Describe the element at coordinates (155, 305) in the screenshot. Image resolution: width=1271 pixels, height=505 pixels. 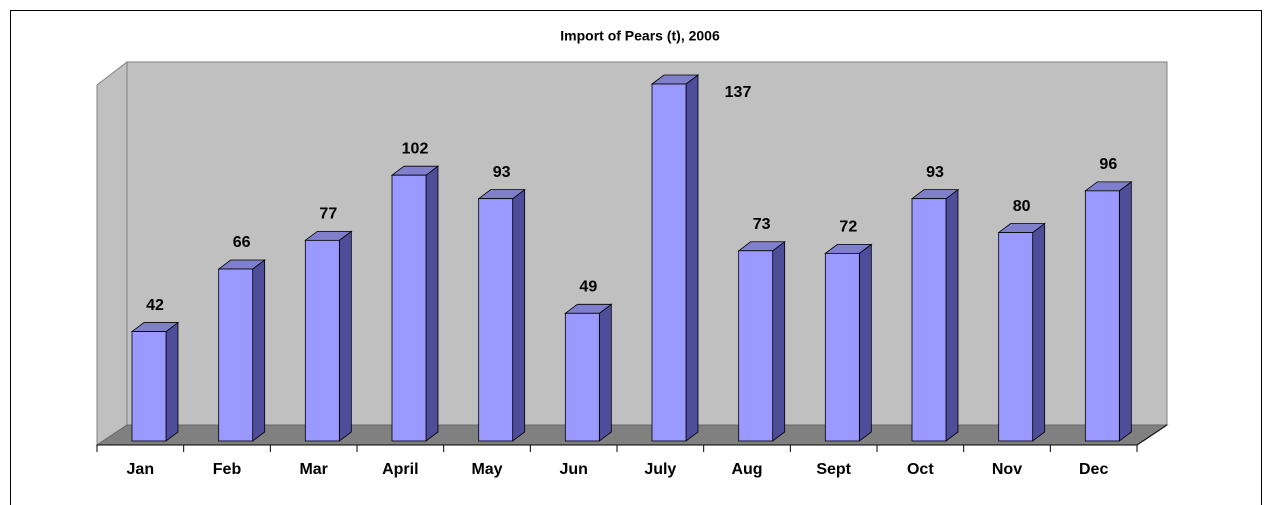
I see `data-label: 42` at that location.